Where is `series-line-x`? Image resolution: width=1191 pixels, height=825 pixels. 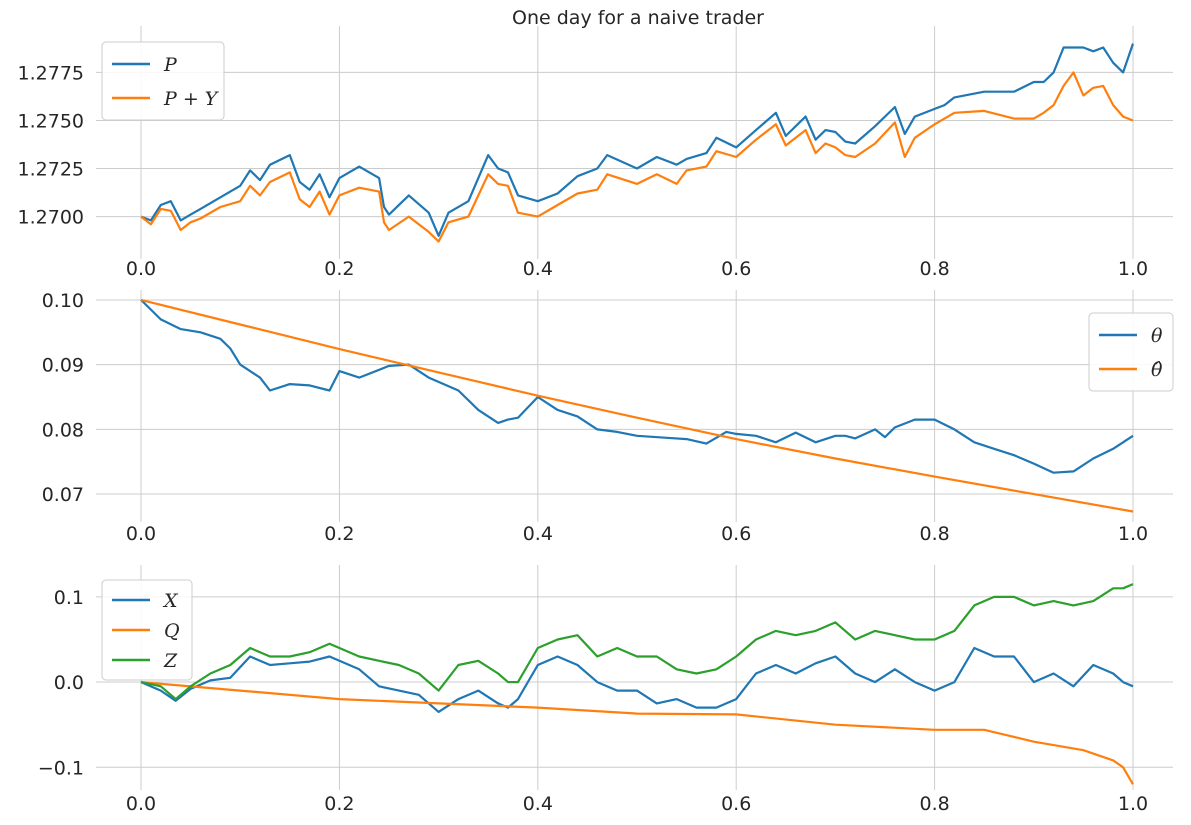
series-line-x is located at coordinates (637, 680).